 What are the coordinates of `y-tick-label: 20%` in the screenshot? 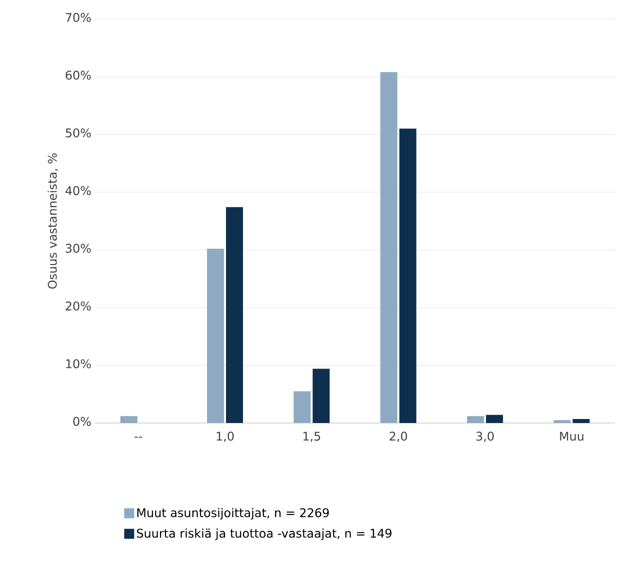 It's located at (78, 306).